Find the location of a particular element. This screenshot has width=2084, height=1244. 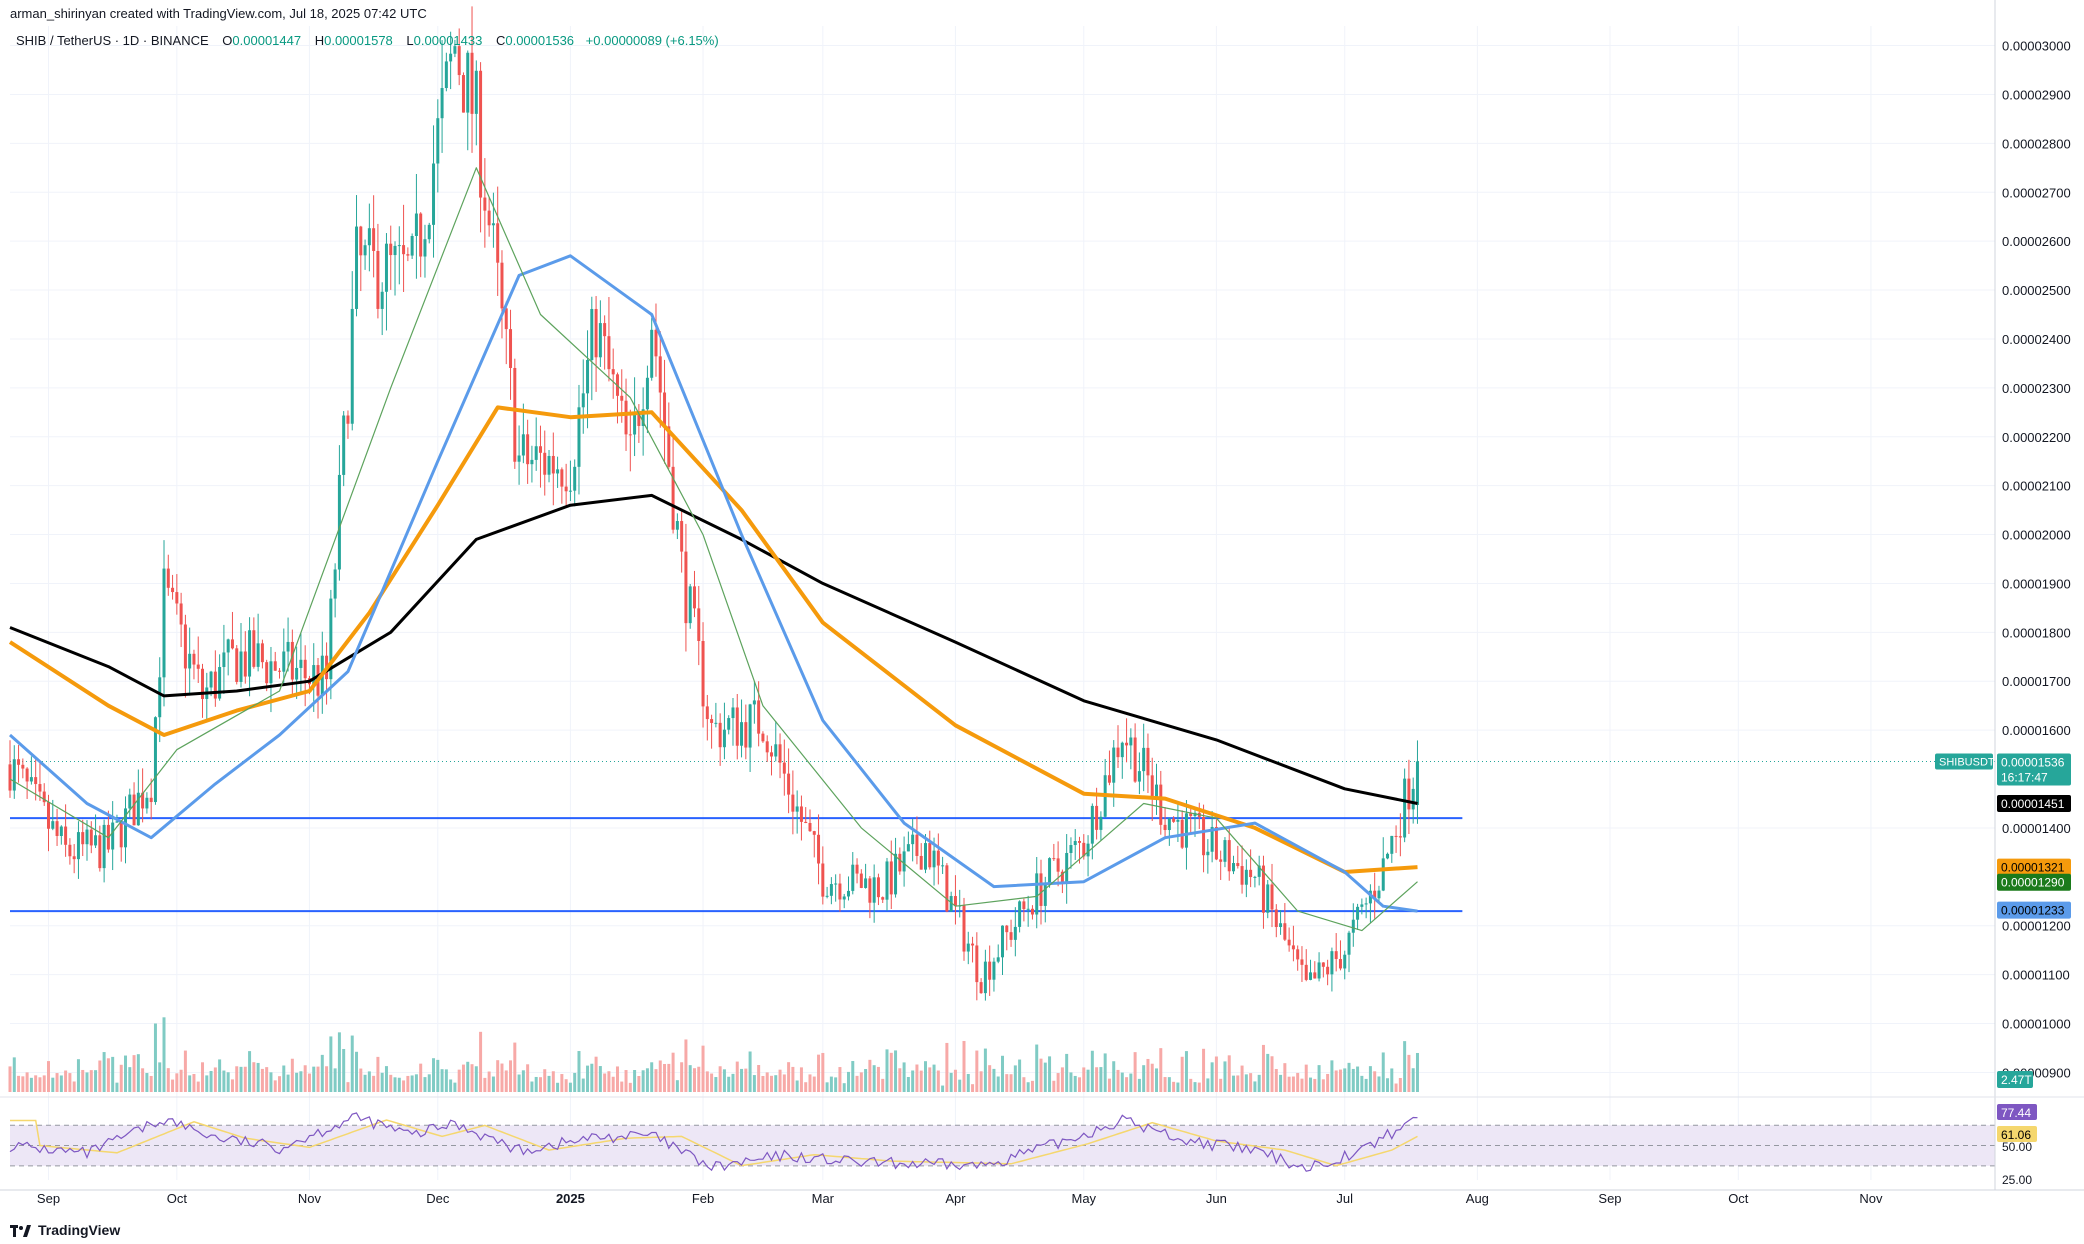

time-tick-label: Oct is located at coordinates (177, 1198).